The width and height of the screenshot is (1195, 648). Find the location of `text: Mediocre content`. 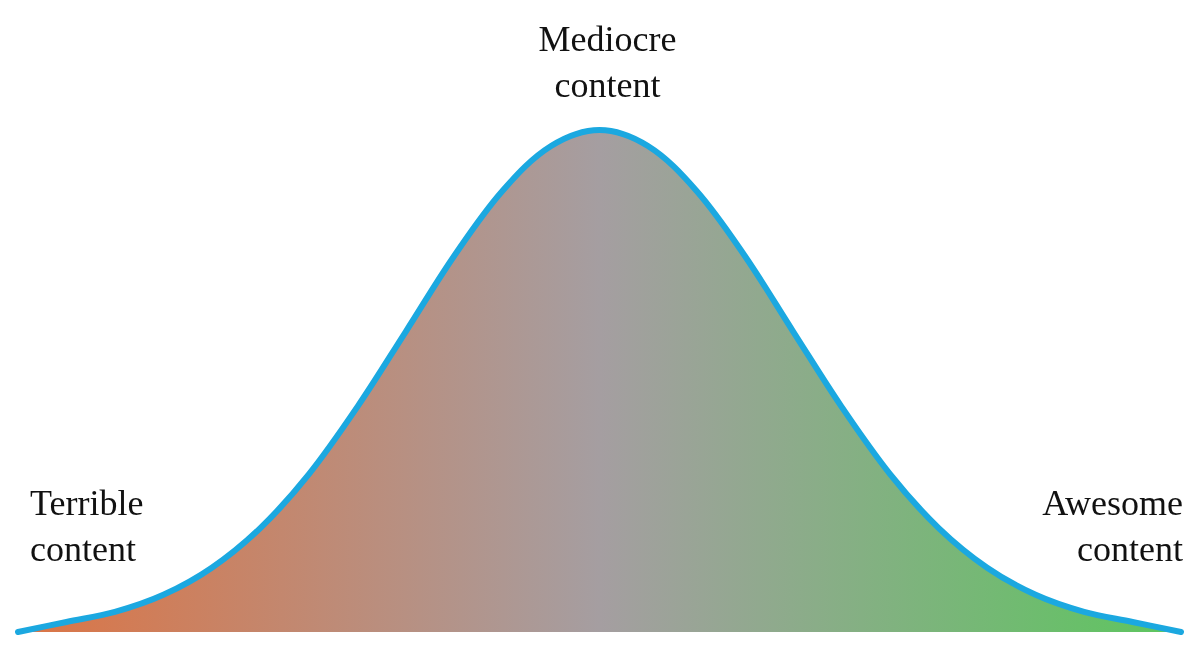

text: Mediocre content is located at coordinates (607, 62).